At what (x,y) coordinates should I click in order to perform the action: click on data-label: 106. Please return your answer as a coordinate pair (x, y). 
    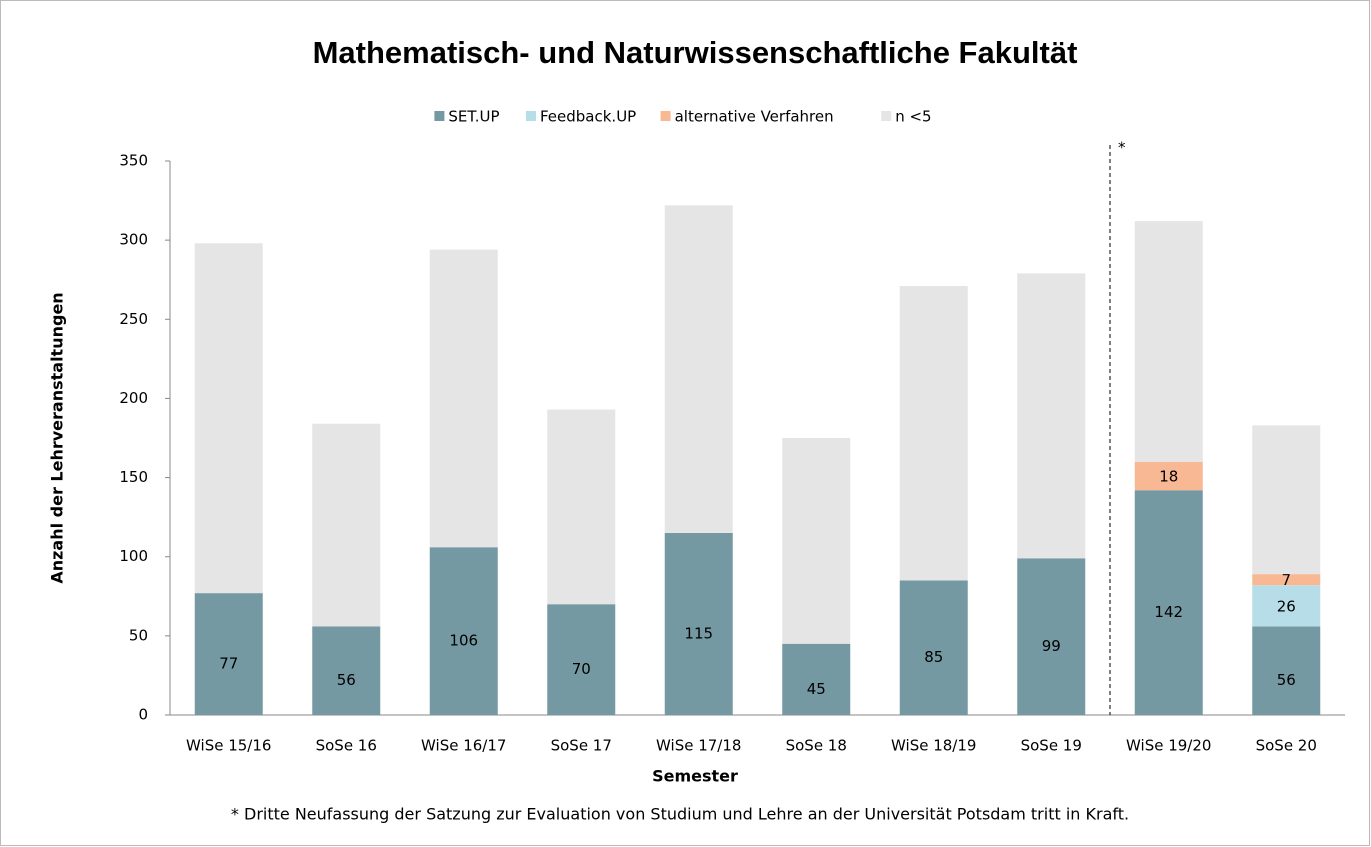
    Looking at the image, I should click on (463, 641).